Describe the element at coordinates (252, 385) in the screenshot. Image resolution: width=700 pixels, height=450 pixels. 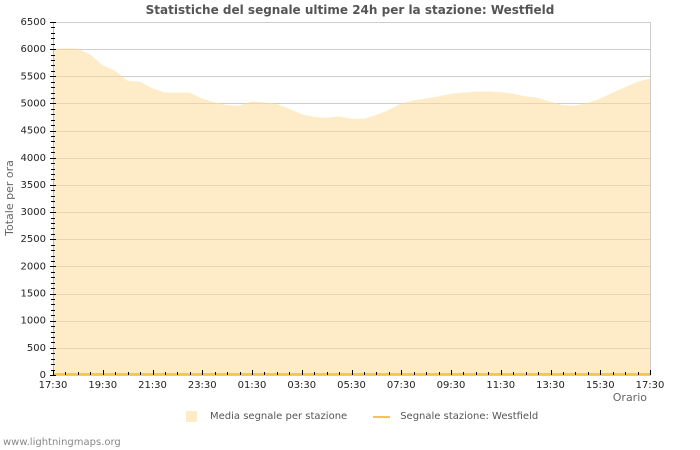
I see `x-tick-label: 01:30` at that location.